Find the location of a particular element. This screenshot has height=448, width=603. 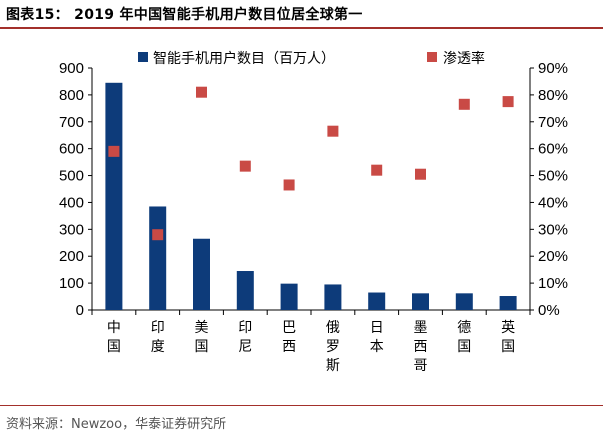

y-right-tick-label: 80% is located at coordinates (553, 95).